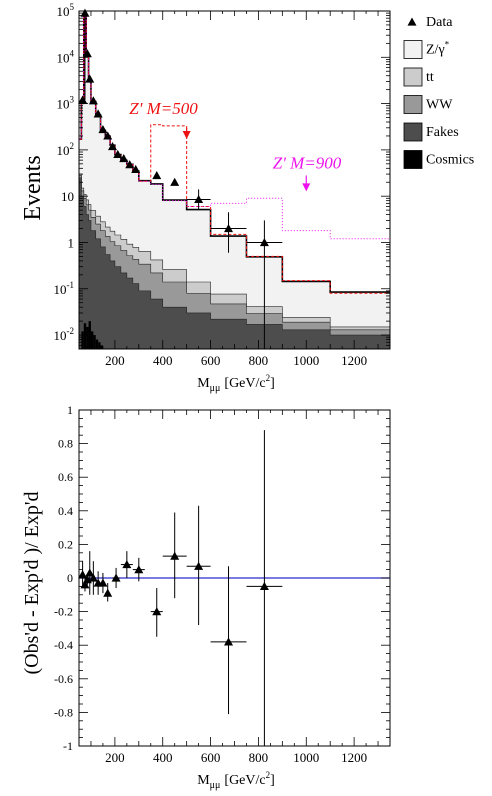 The image size is (492, 796). Describe the element at coordinates (70, 578) in the screenshot. I see `y-tick-label: 0` at that location.